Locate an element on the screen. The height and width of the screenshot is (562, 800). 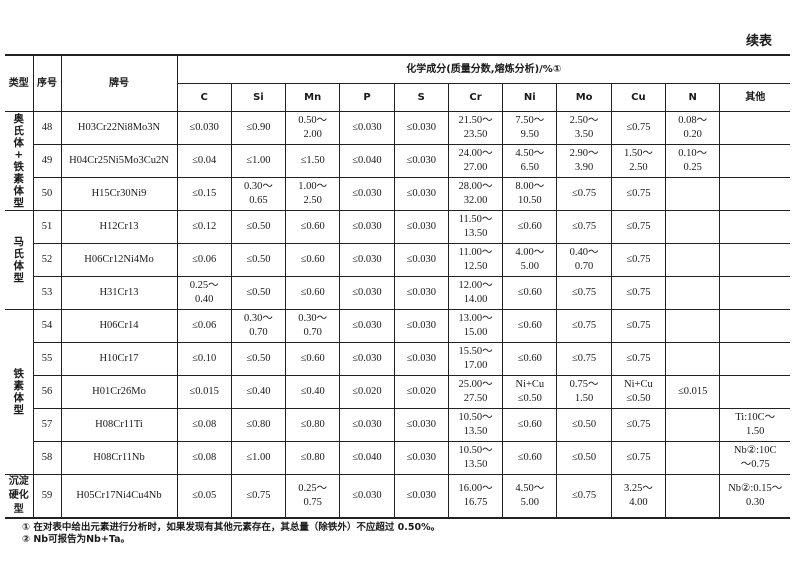
value-cell-cu: Ni+Cu ≤0.50 is located at coordinates (638, 392).